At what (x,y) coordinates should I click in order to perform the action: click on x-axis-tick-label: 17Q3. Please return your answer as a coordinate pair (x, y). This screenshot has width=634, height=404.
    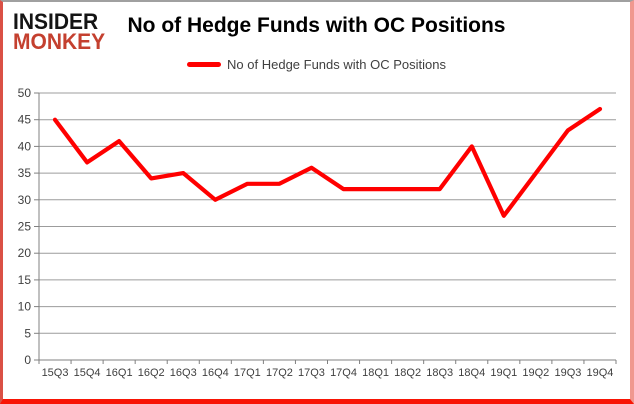
    Looking at the image, I should click on (311, 373).